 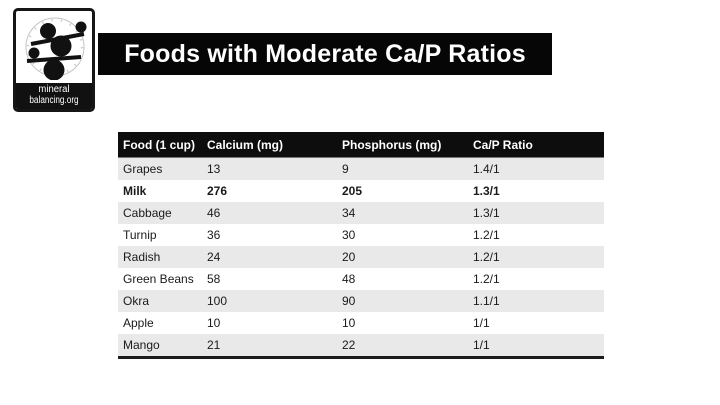 What do you see at coordinates (160, 279) in the screenshot?
I see `cell-food: Green Beans` at bounding box center [160, 279].